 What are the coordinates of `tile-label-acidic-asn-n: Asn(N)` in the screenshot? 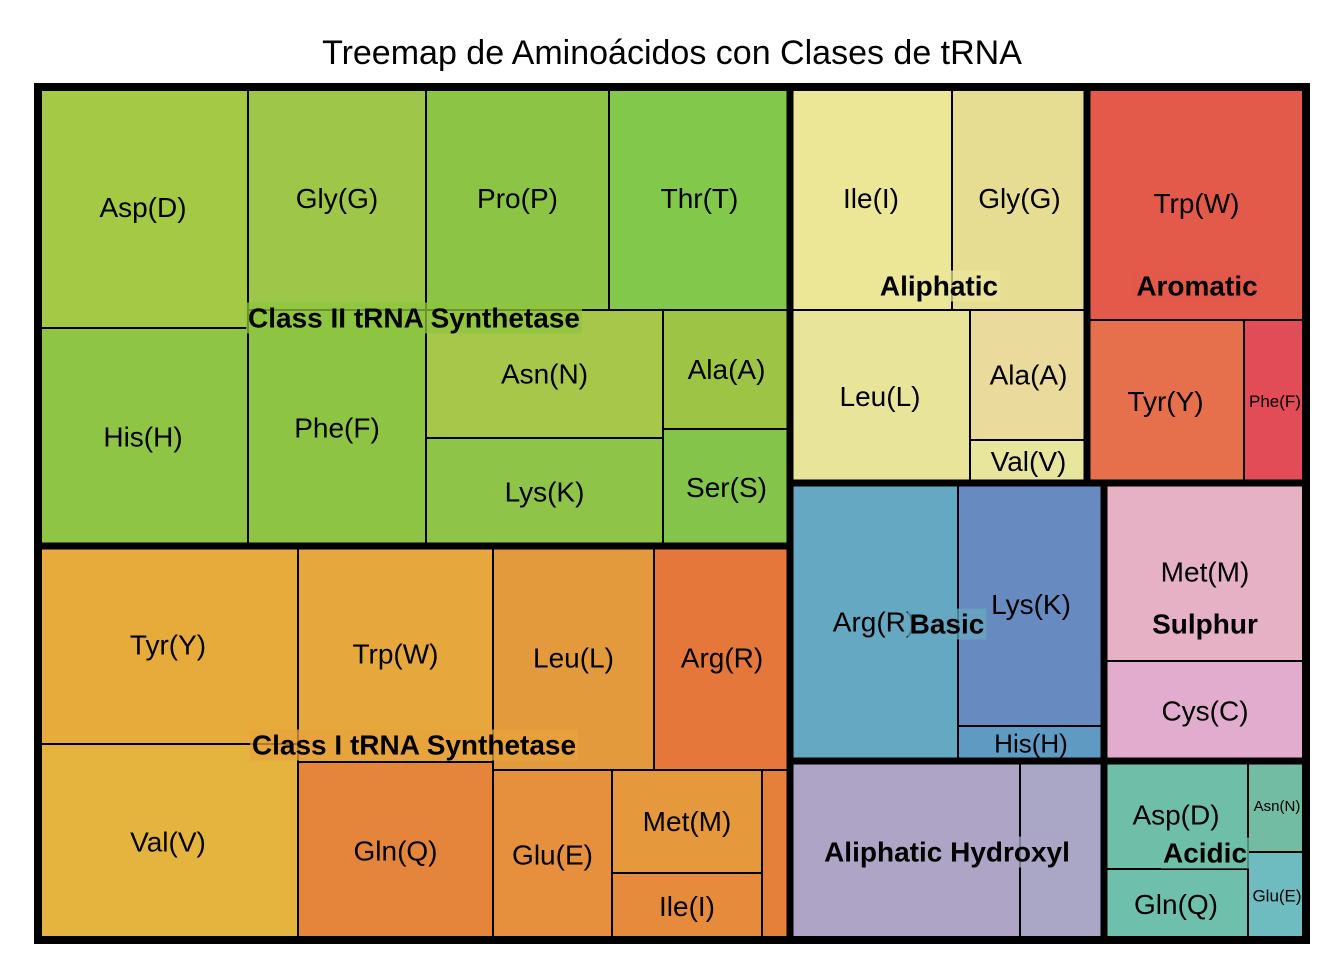 It's located at (1277, 806).